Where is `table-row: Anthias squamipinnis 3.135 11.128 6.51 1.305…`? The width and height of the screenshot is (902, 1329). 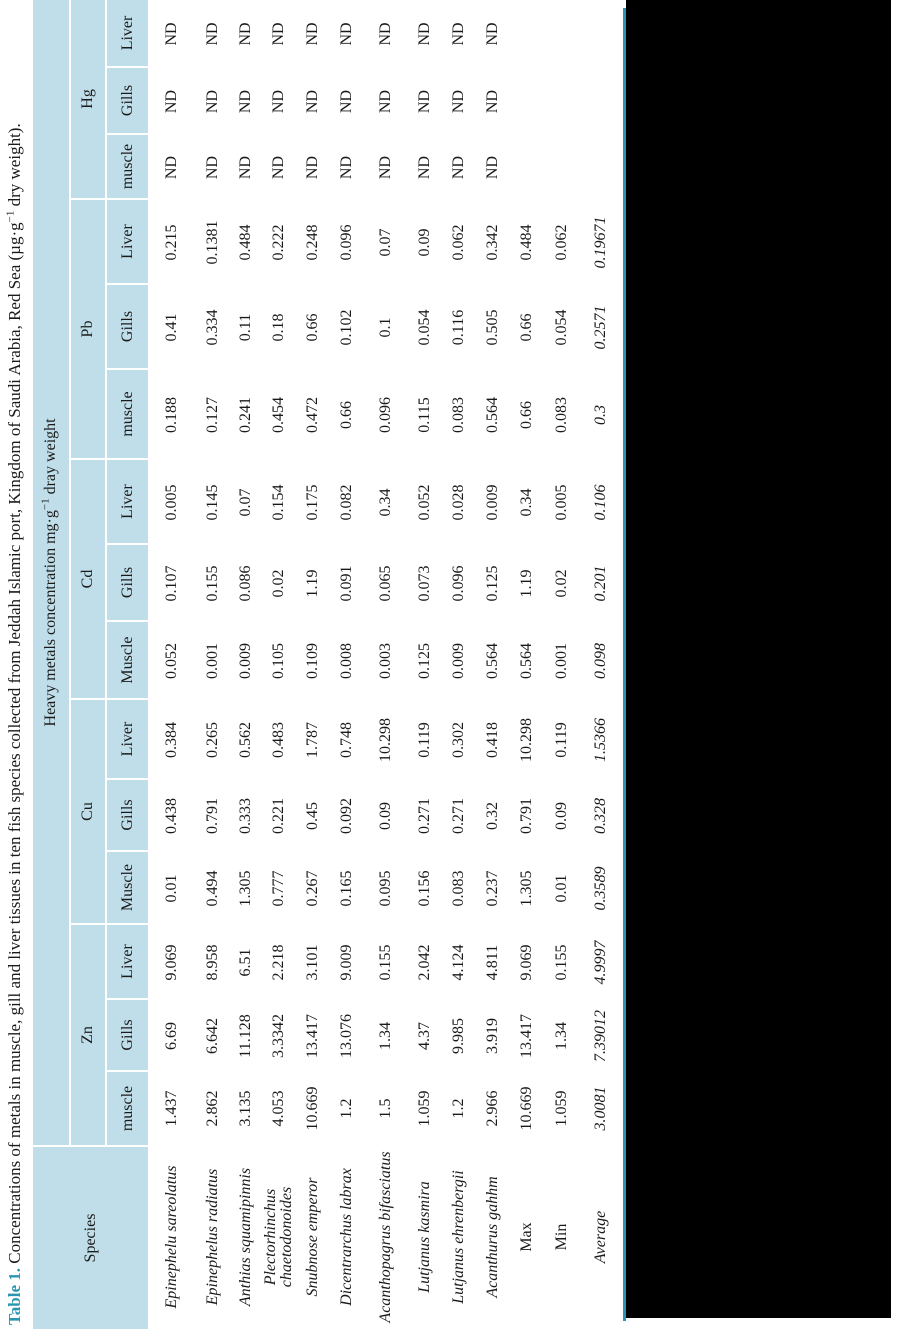 table-row: Anthias squamipinnis 3.135 11.128 6.51 1.305… is located at coordinates (245, 664).